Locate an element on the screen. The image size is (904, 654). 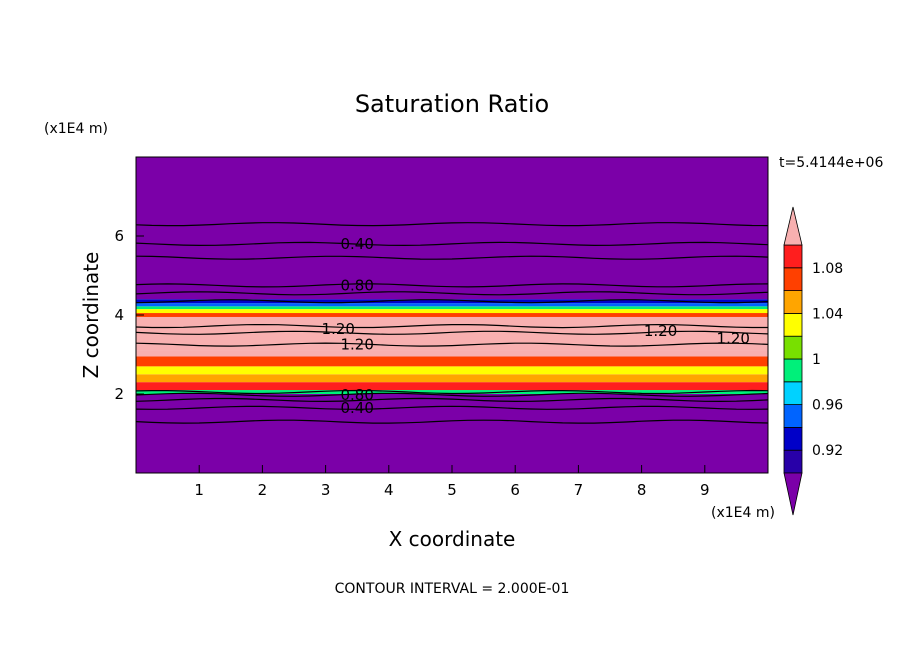
colorbar-tick-0.96: 0.96 is located at coordinates (827, 406).